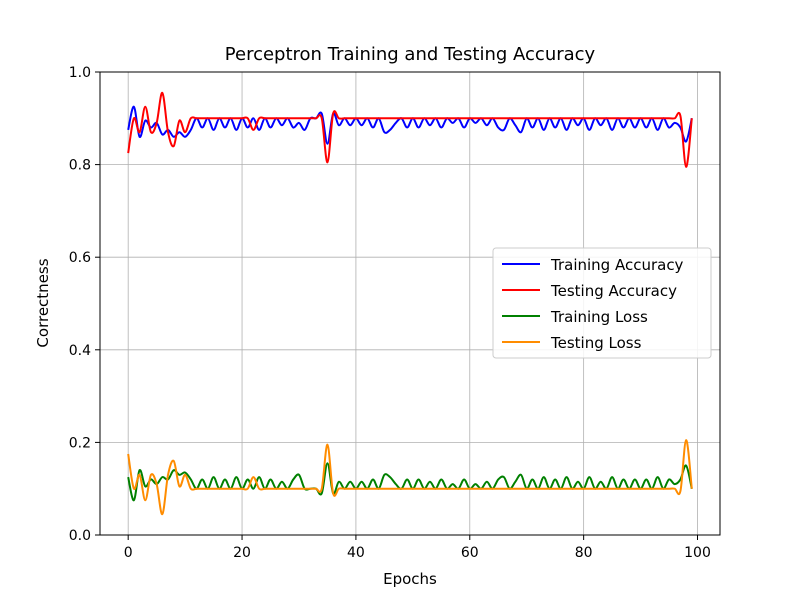  What do you see at coordinates (80, 443) in the screenshot?
I see `y-tick-label: 0.2` at bounding box center [80, 443].